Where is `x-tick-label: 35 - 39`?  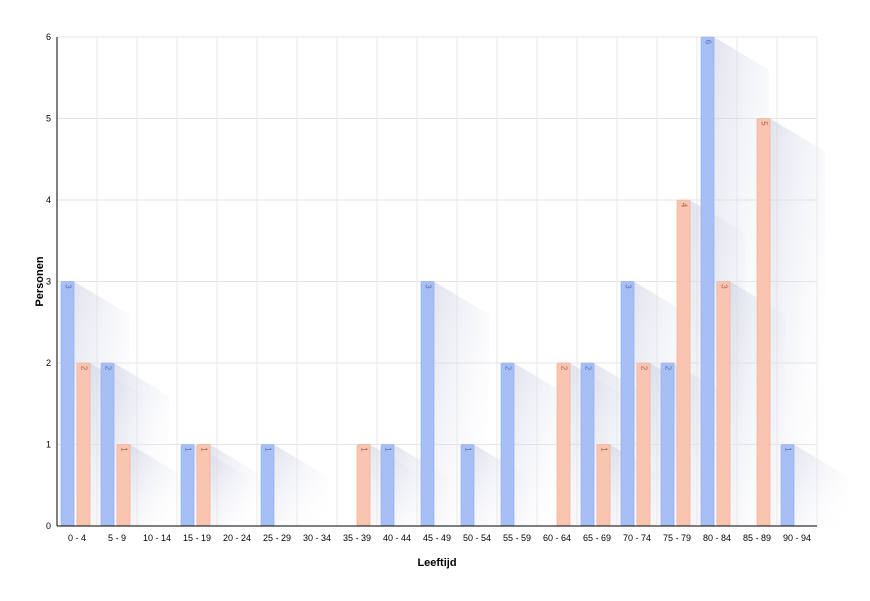 x-tick-label: 35 - 39 is located at coordinates (357, 538).